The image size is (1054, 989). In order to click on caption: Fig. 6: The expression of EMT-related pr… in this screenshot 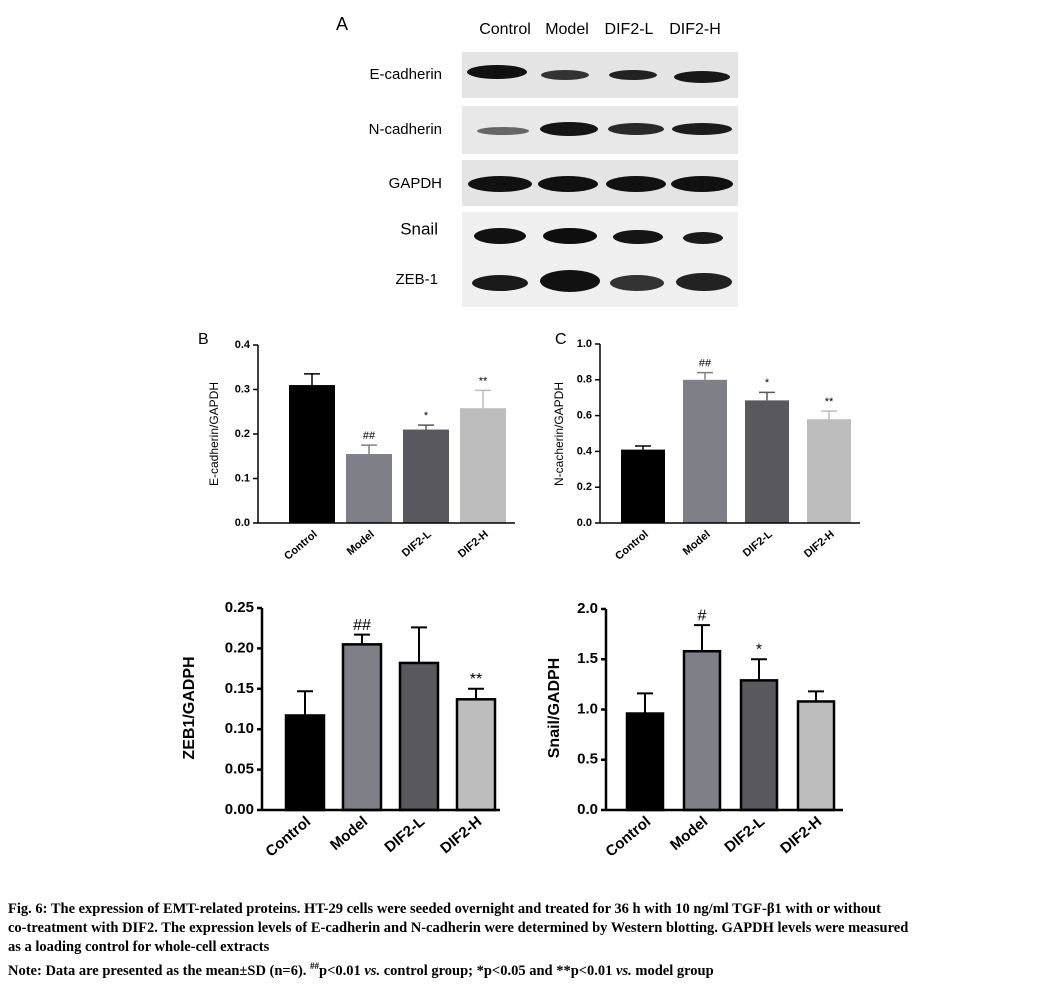, I will do `click(458, 940)`.